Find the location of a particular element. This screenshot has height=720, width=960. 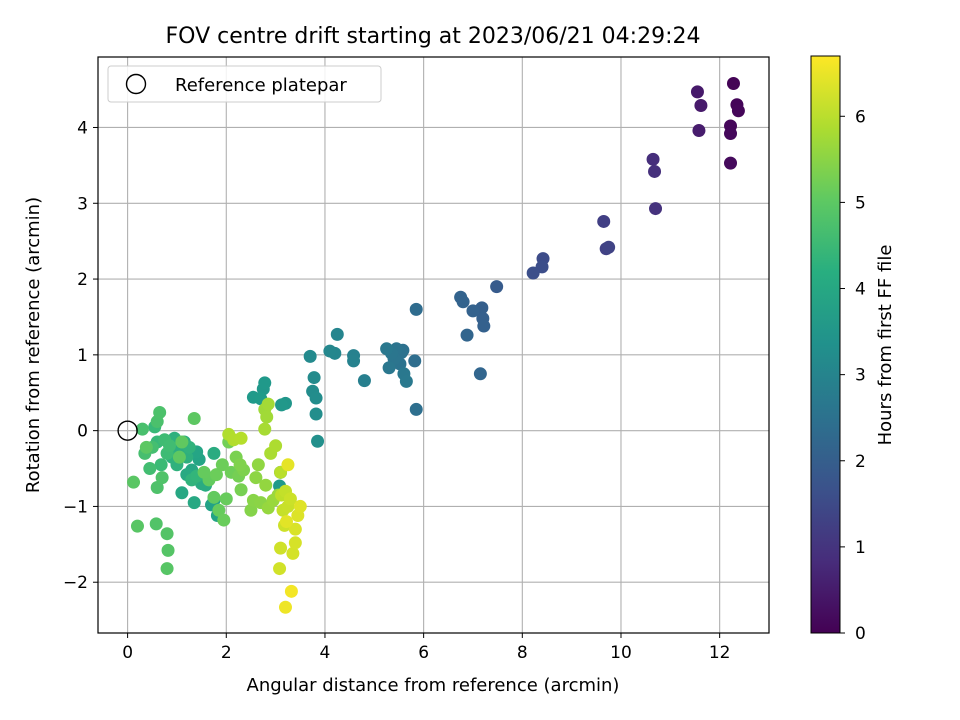

colorbar-tick-label: 1 is located at coordinates (860, 548).